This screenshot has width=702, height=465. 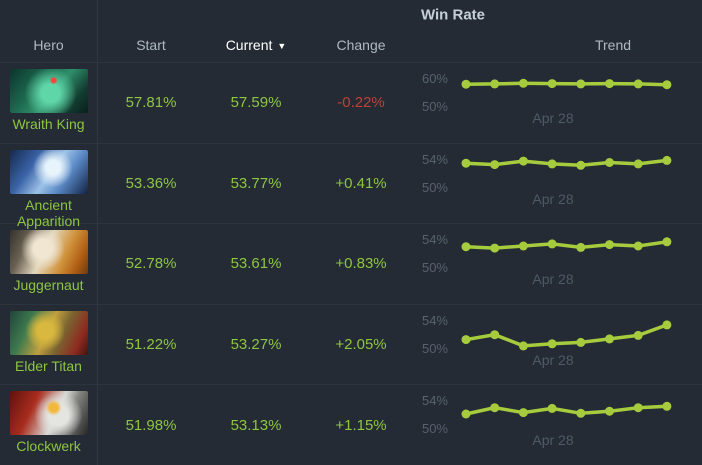 What do you see at coordinates (151, 183) in the screenshot?
I see `start-winrate-value: 53.36%` at bounding box center [151, 183].